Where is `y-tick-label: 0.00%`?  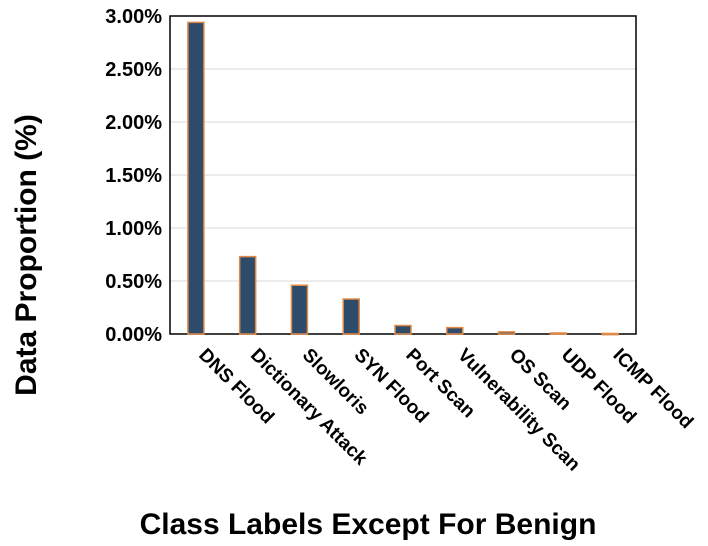
y-tick-label: 0.00% is located at coordinates (133, 335).